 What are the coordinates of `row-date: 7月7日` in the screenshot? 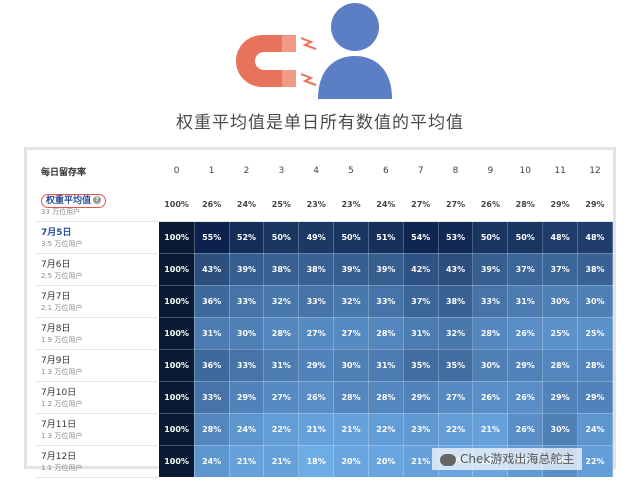 It's located at (56, 297).